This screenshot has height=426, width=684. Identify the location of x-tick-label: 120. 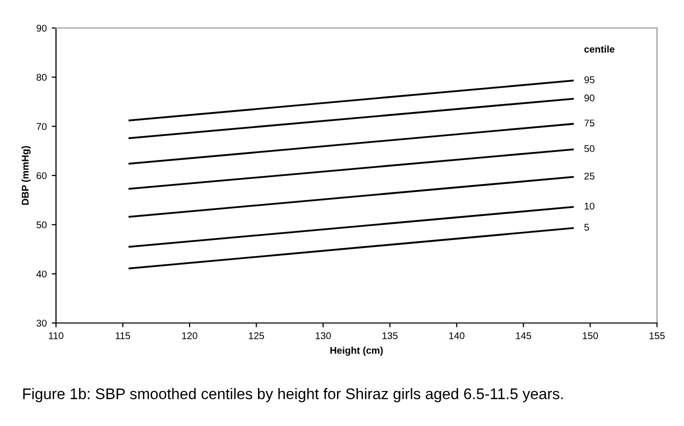
(190, 336).